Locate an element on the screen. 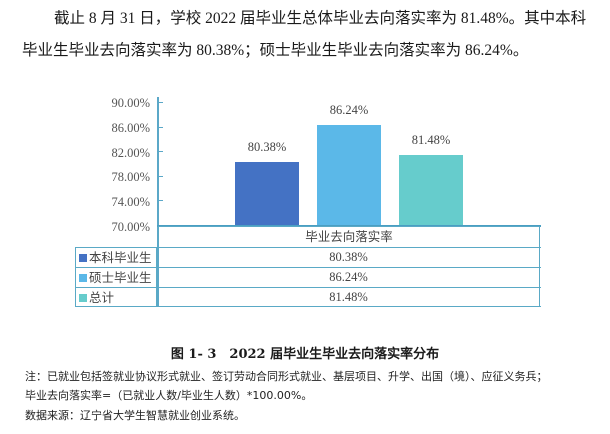  y-tick-label: 82.00% is located at coordinates (130, 153).